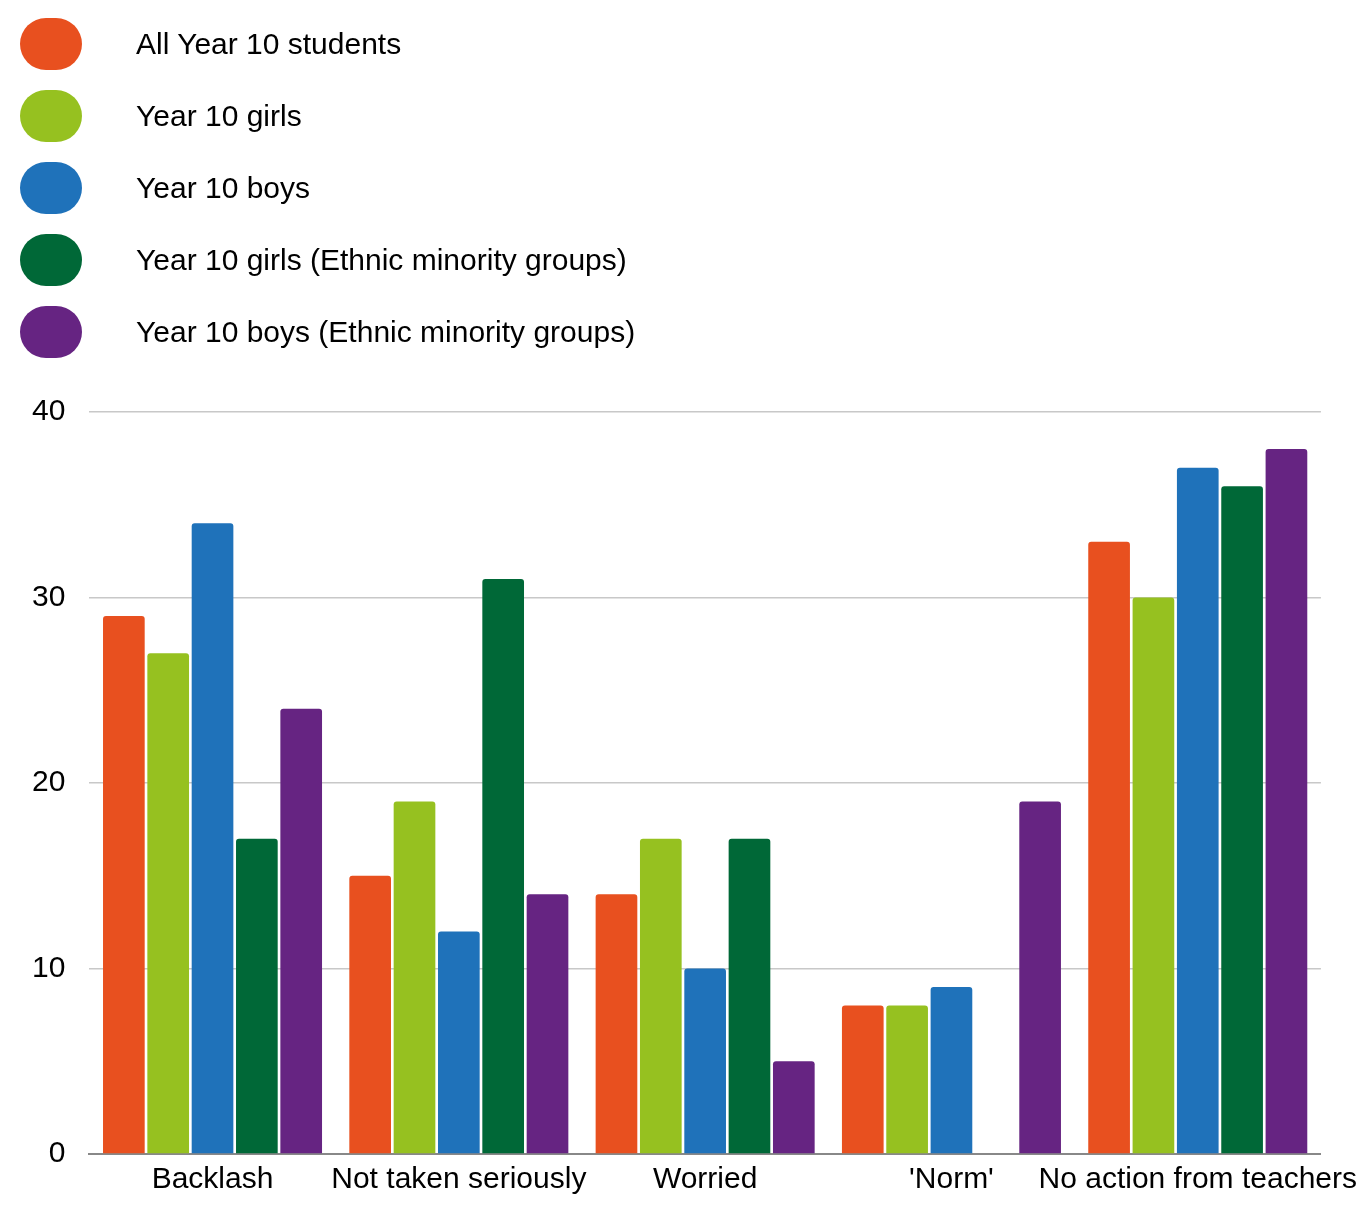 The image size is (1365, 1206). What do you see at coordinates (269, 44) in the screenshot?
I see `legend-label: All Year 10 students` at bounding box center [269, 44].